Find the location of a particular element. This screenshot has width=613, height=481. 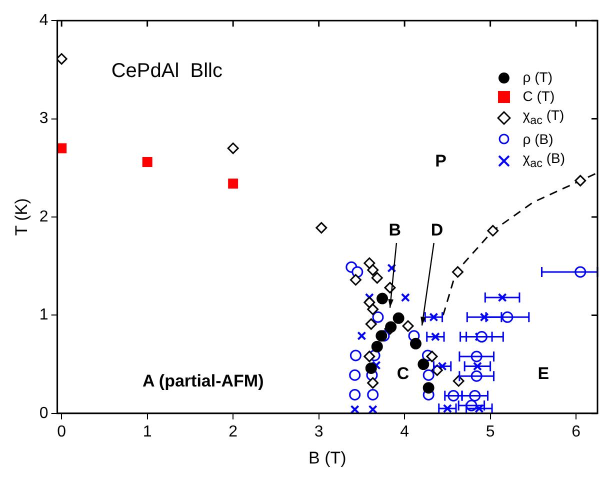

x-tick-label: 2 is located at coordinates (233, 431).